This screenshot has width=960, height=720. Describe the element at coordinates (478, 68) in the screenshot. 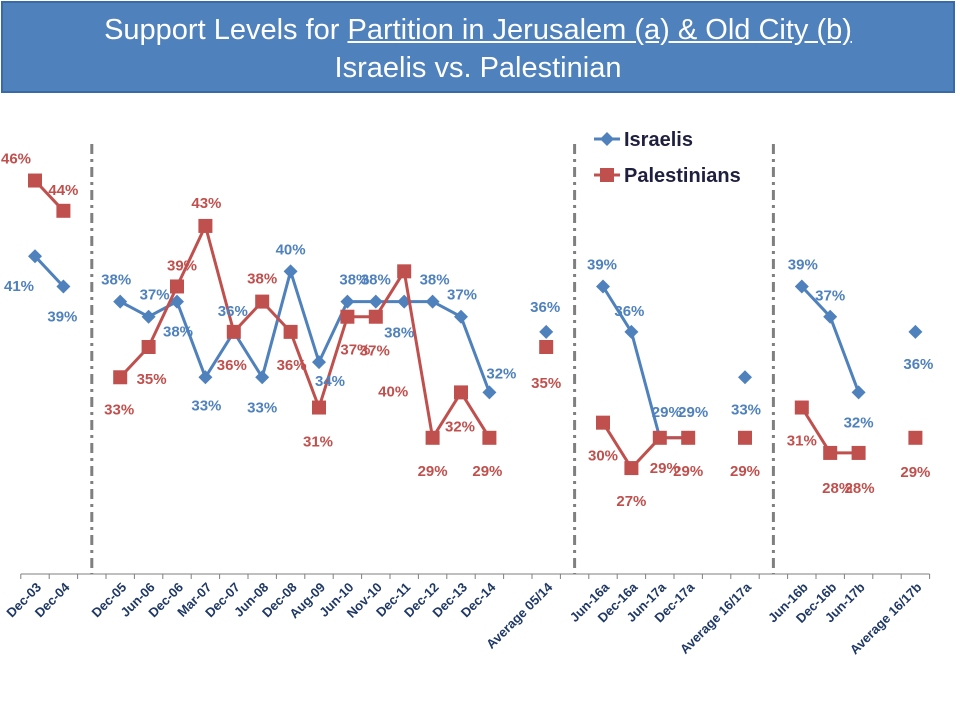

I see `chart-title-line2: Israelis vs. Palestinian` at that location.